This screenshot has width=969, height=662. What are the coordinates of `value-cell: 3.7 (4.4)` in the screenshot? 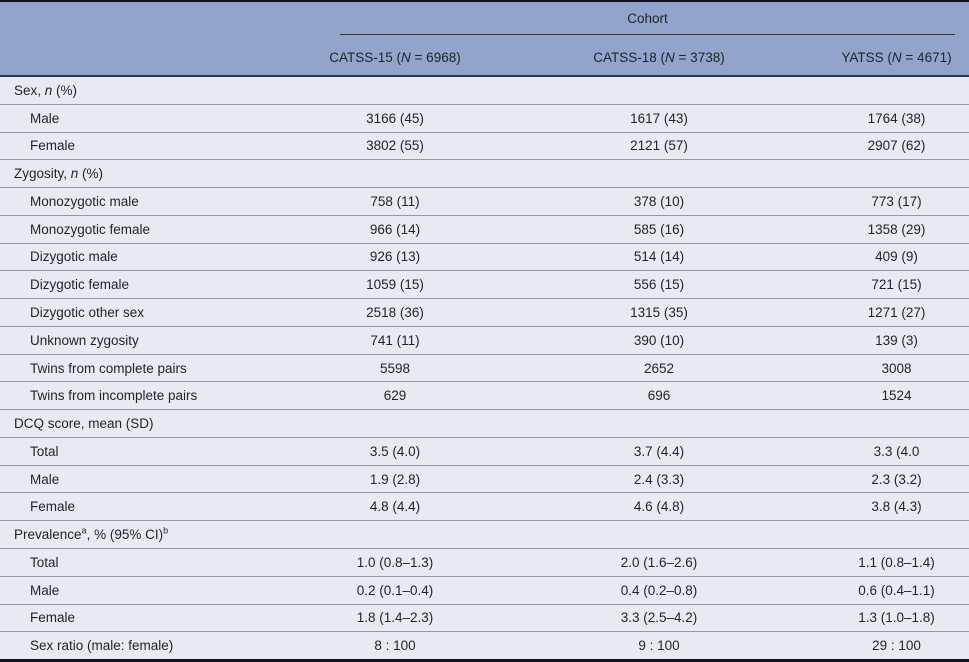 It's located at (659, 451).